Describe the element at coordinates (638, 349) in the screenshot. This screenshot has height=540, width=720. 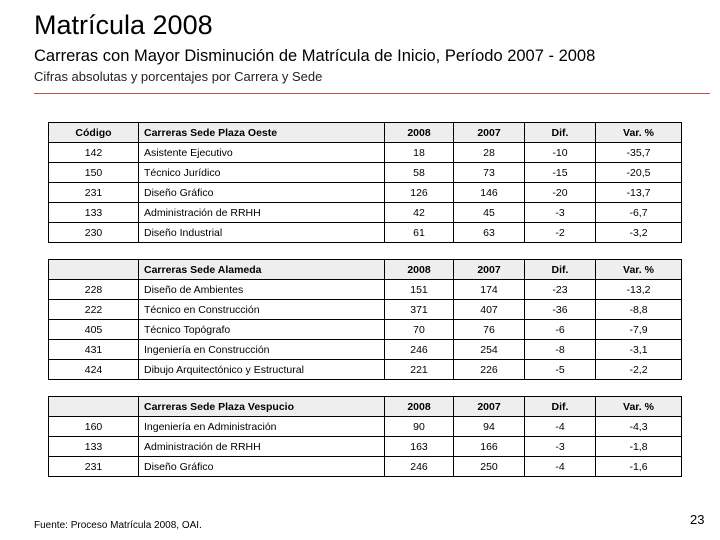
I see `cell-variacion: -3,1` at that location.